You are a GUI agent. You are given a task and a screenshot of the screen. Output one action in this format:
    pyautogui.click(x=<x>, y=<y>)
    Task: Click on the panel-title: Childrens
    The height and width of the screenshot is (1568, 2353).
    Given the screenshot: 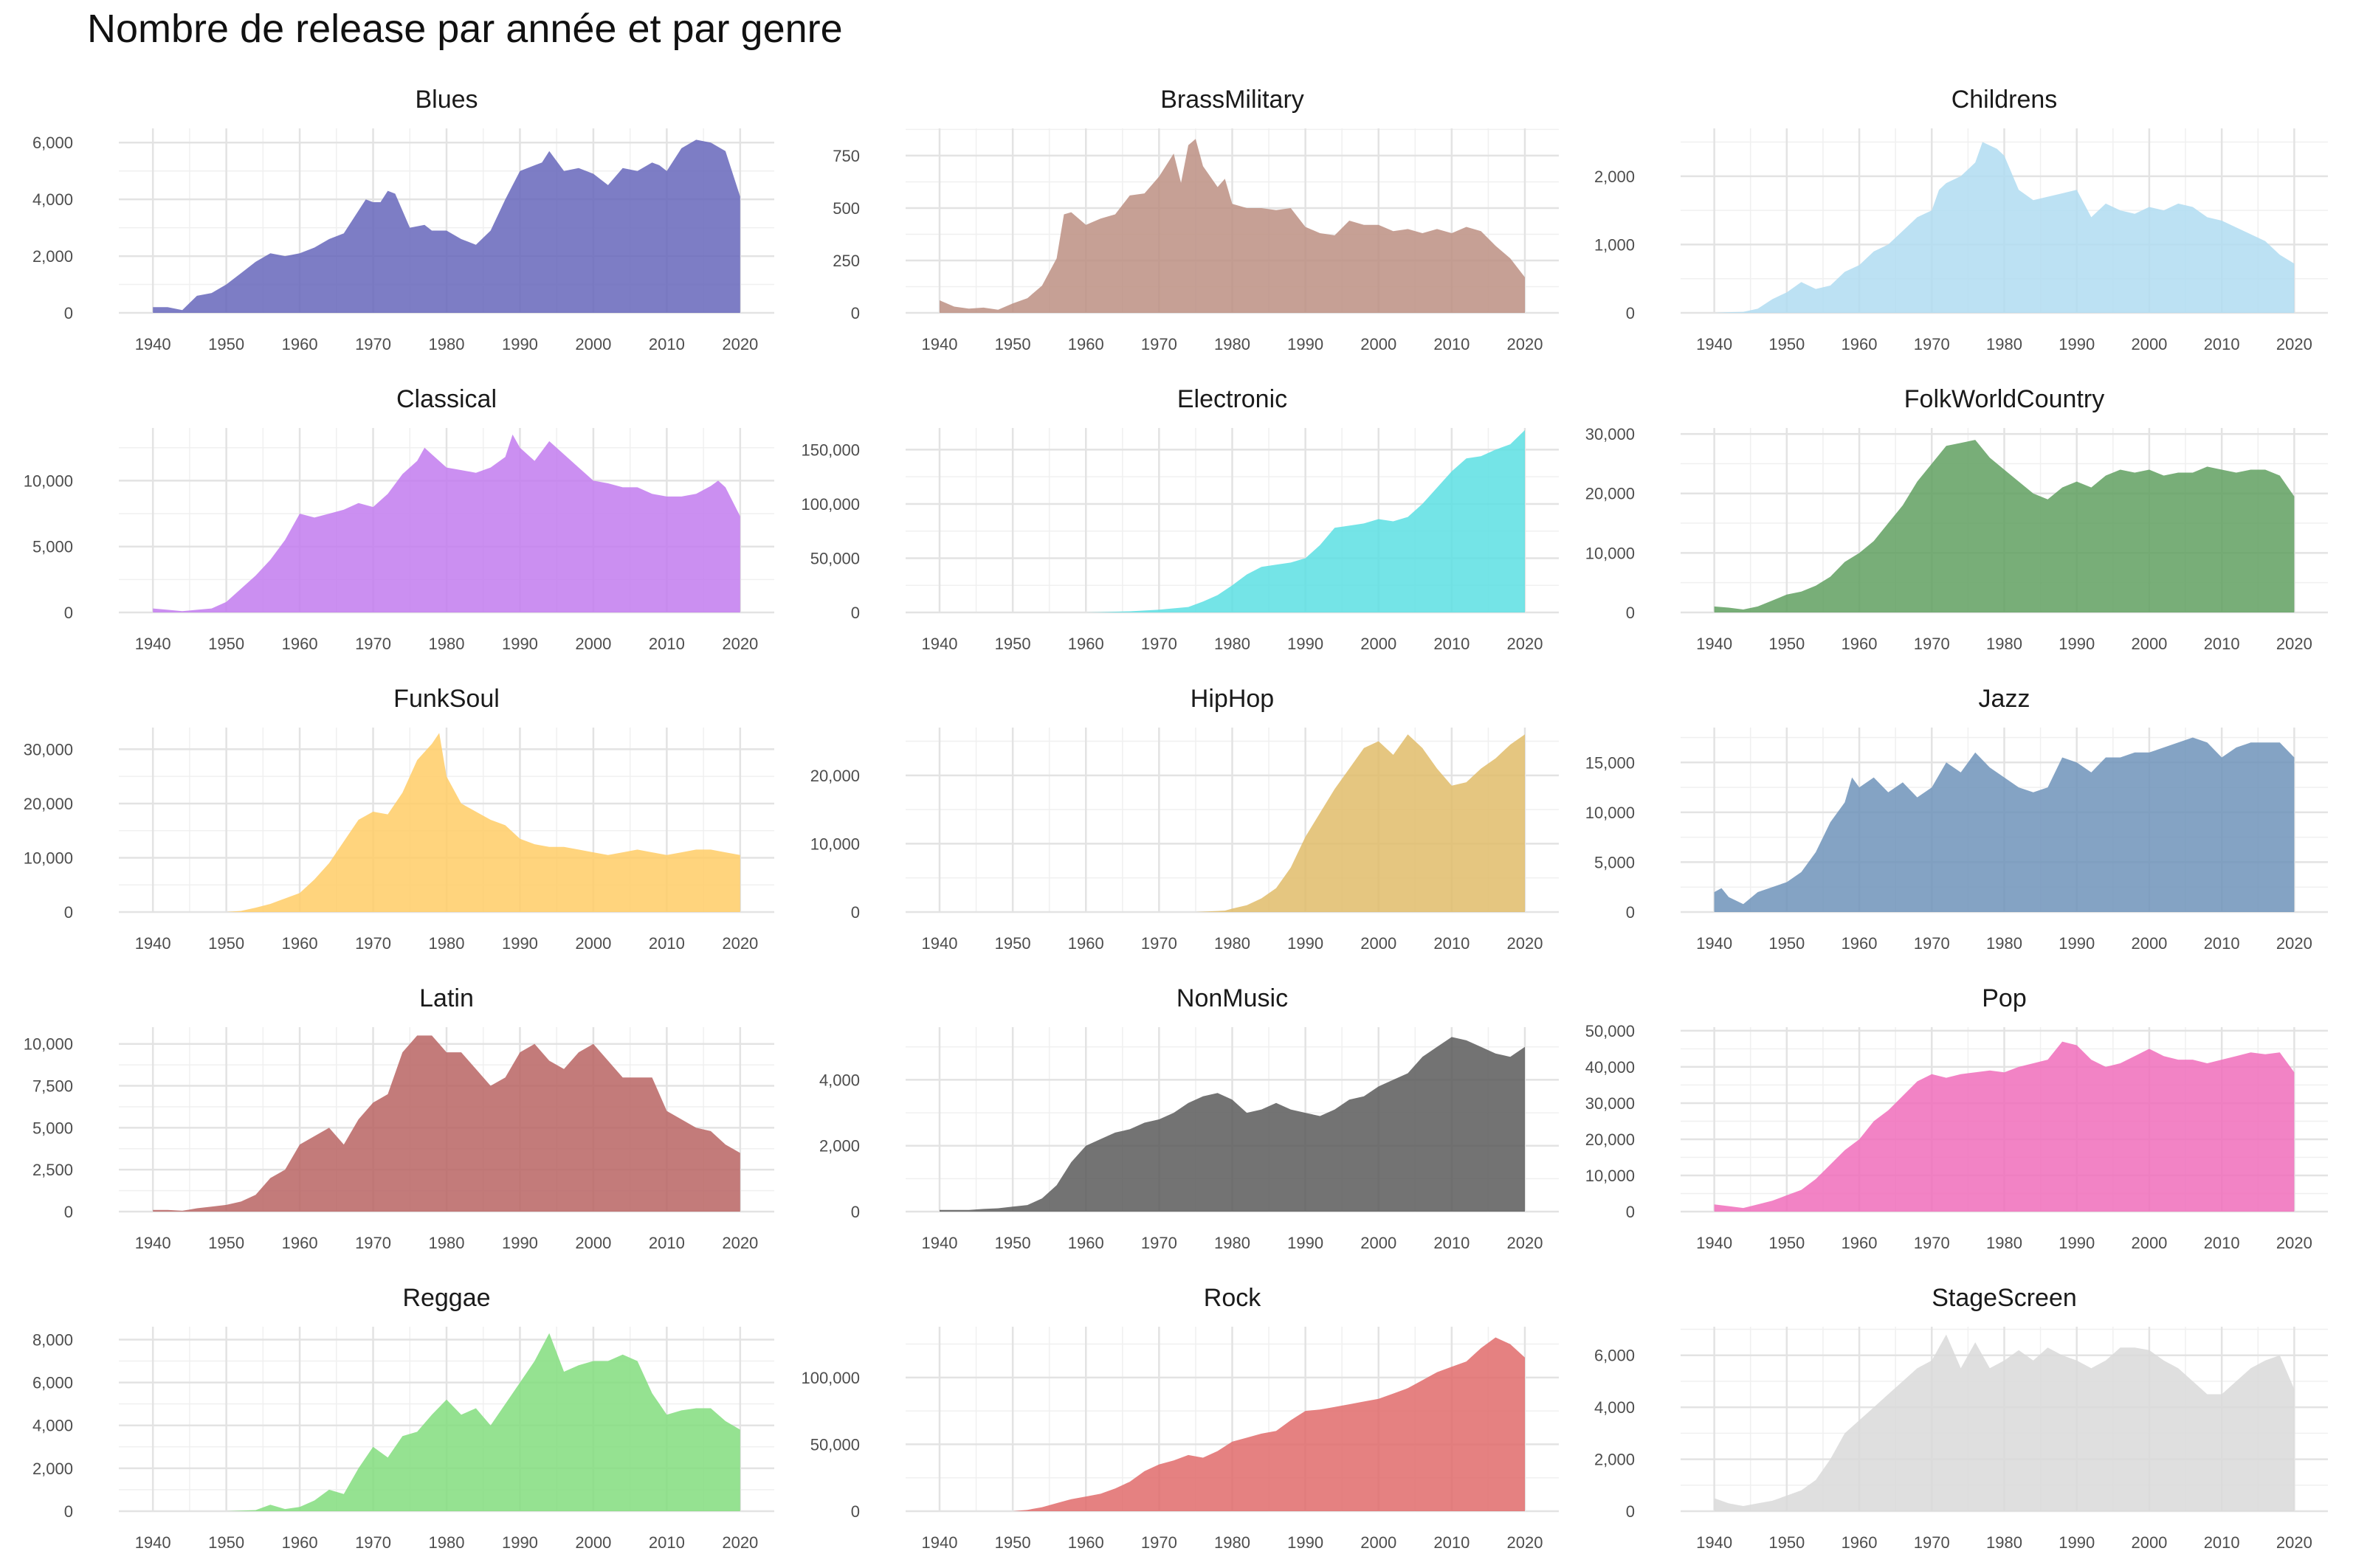 What is the action you would take?
    pyautogui.click(x=2004, y=100)
    